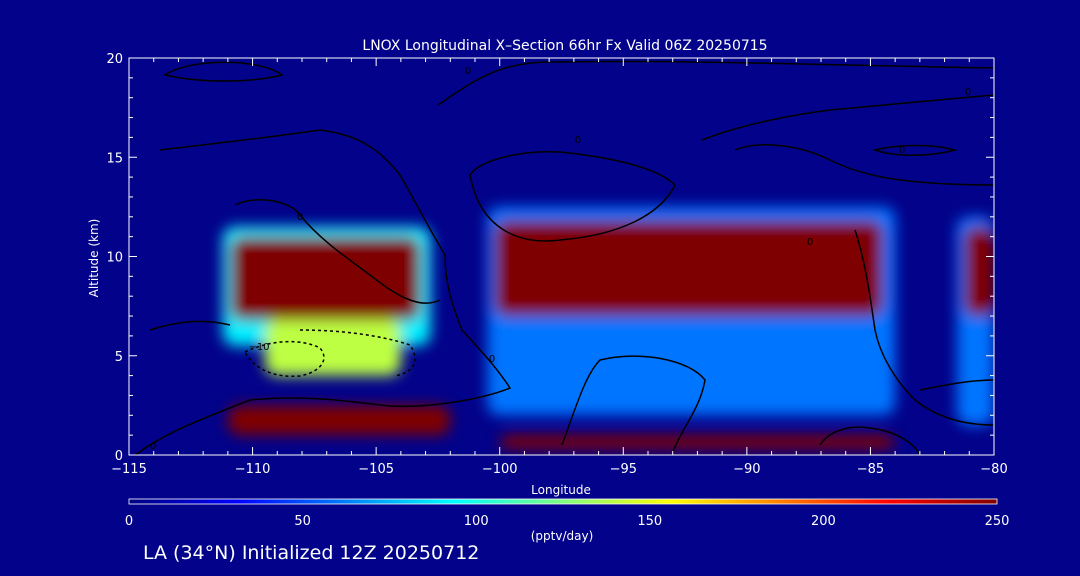  What do you see at coordinates (623, 469) in the screenshot?
I see `x-tick-label: −95` at bounding box center [623, 469].